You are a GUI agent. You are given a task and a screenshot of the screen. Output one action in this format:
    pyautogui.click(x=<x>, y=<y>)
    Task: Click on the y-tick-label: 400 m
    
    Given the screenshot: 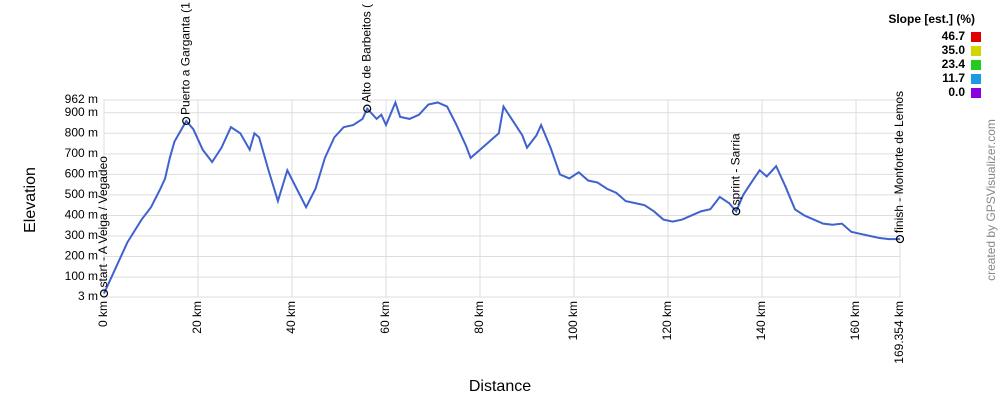 What is the action you would take?
    pyautogui.click(x=81, y=215)
    